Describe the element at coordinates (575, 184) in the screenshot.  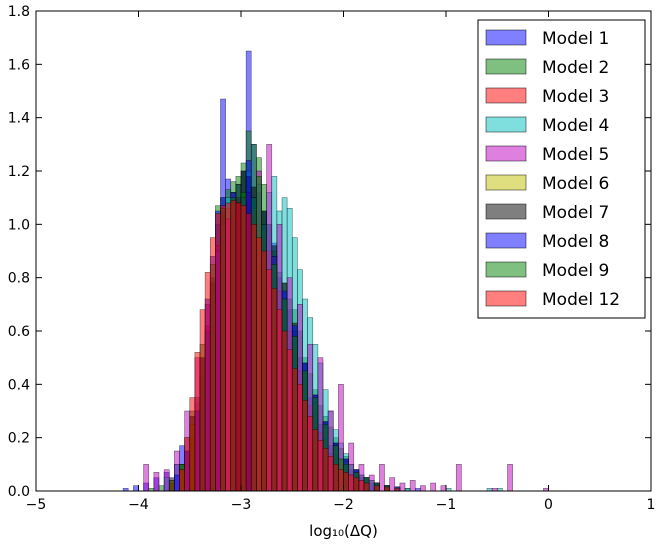
I see `legend-label: Model 6` at that location.